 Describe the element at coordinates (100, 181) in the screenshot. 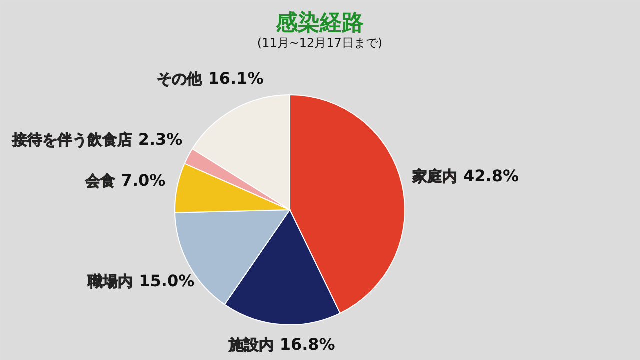

I see `slice-label: 会食` at that location.